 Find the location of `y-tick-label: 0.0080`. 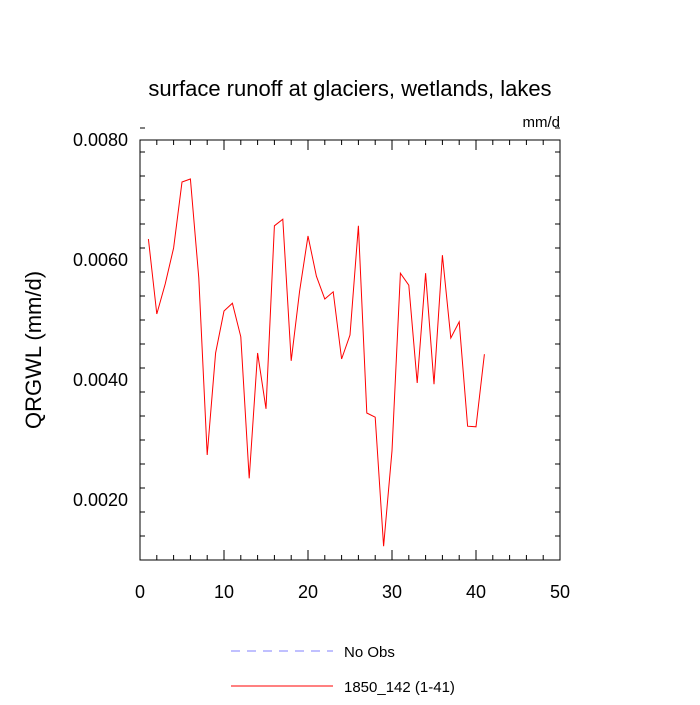

y-tick-label: 0.0080 is located at coordinates (100, 140).